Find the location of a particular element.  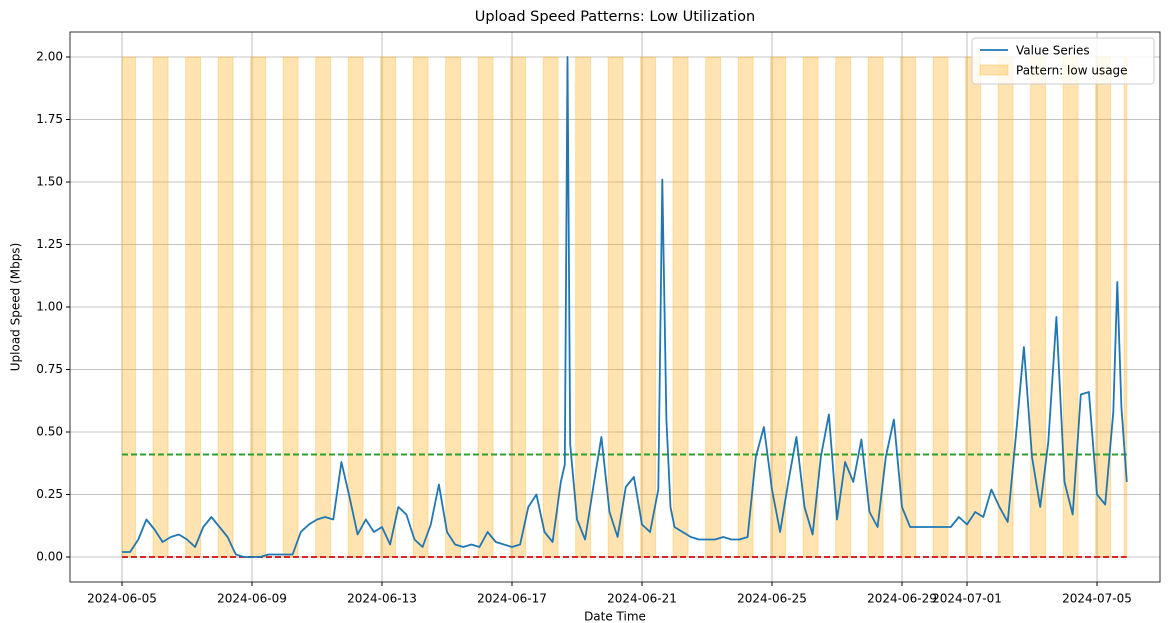

y-tick-label: 0.75 is located at coordinates (49, 369).